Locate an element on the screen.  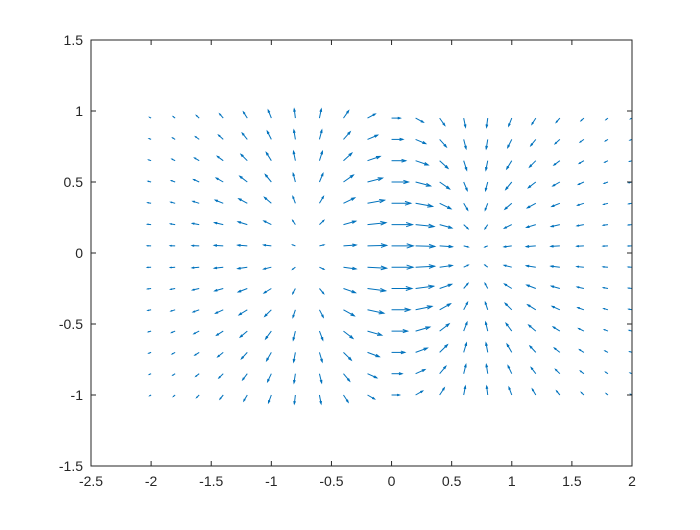
x-tick-label: 1 is located at coordinates (512, 481).